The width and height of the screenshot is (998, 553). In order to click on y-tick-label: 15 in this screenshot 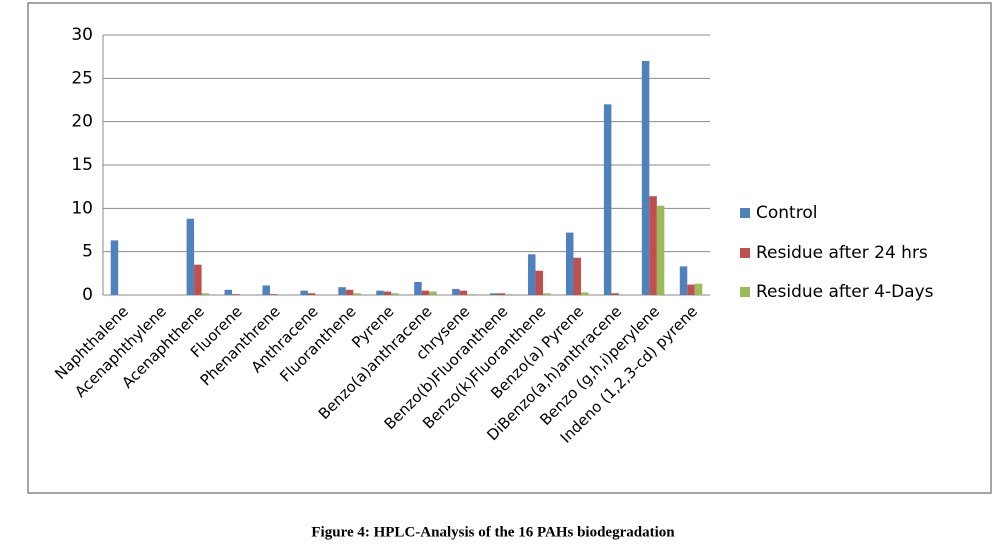, I will do `click(82, 165)`.